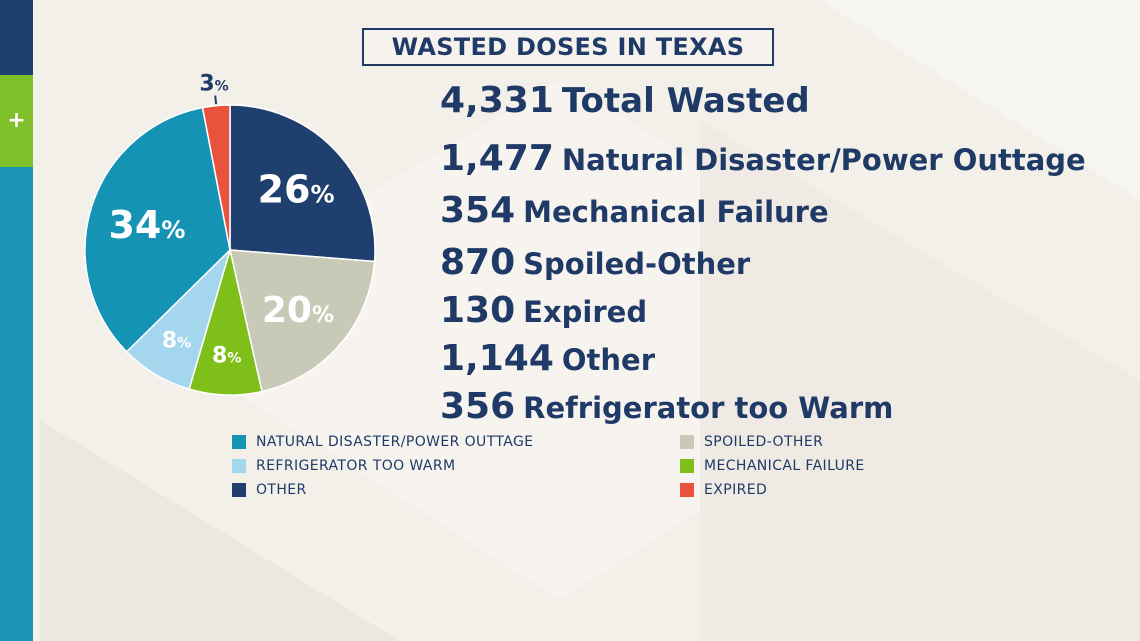 This screenshot has height=641, width=1140. I want to click on stat-value: 356, so click(478, 406).